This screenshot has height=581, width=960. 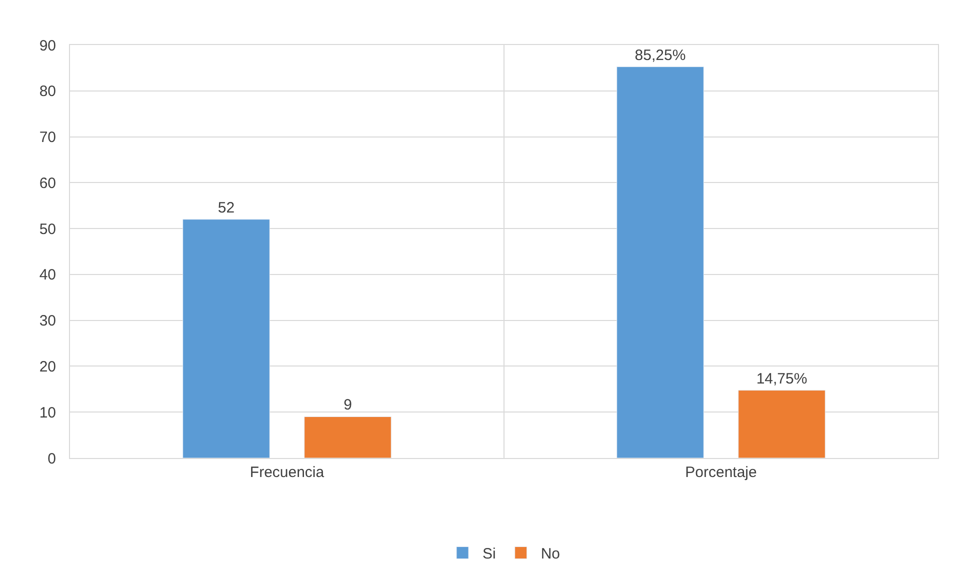 What do you see at coordinates (660, 55) in the screenshot?
I see `data-label: 85,25%` at bounding box center [660, 55].